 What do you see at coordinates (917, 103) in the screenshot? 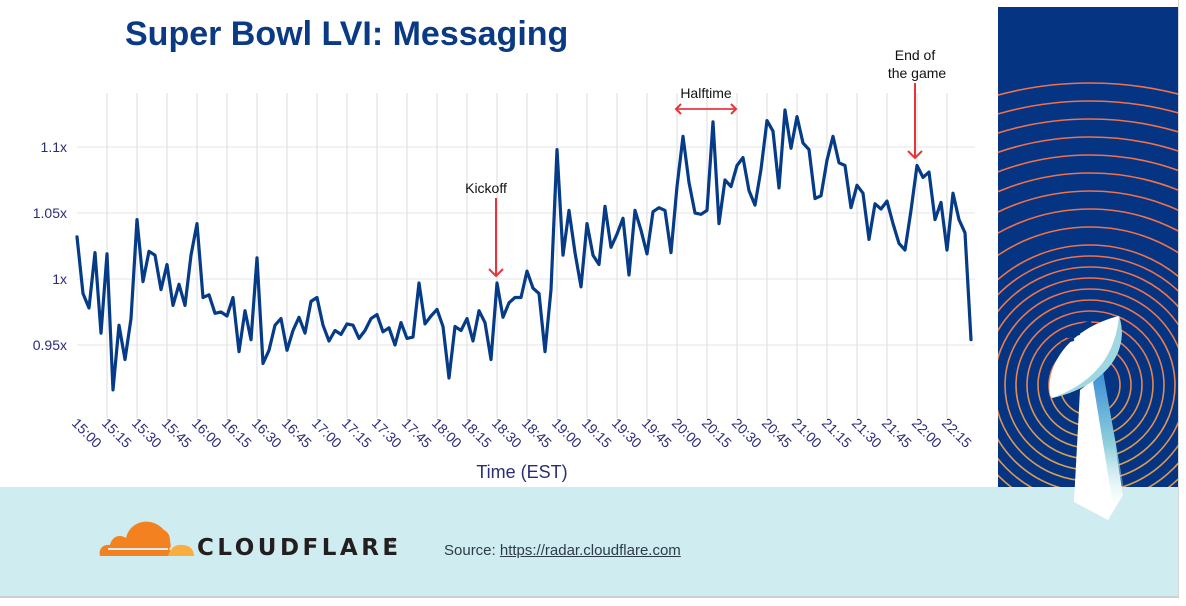
I see `annotation-end-of-game: End of the game` at bounding box center [917, 103].